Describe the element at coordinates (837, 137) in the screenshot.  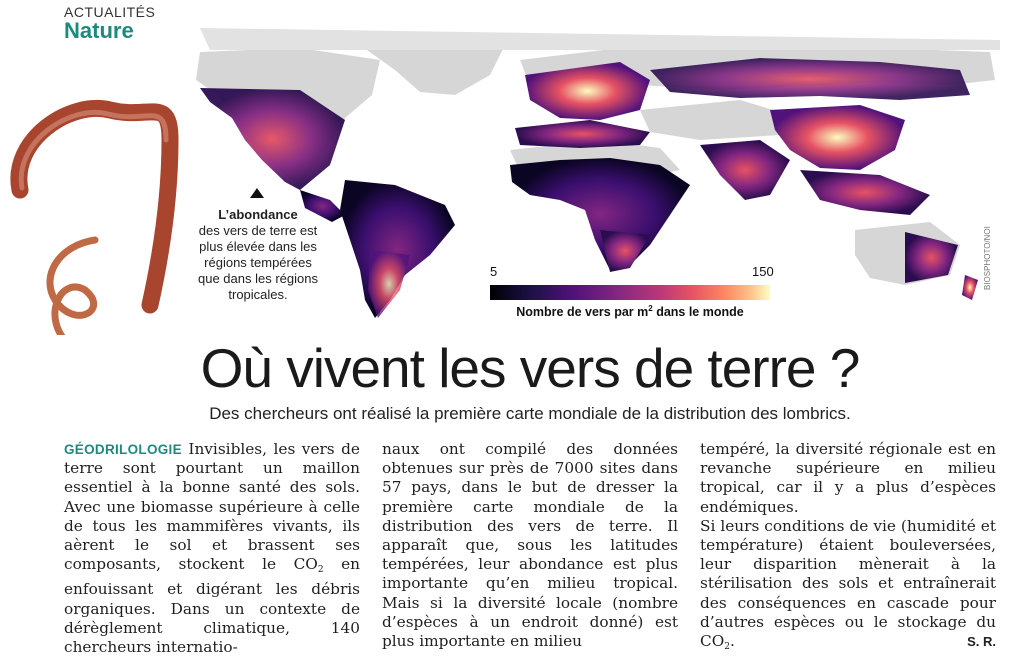
I see `region-east-asia` at that location.